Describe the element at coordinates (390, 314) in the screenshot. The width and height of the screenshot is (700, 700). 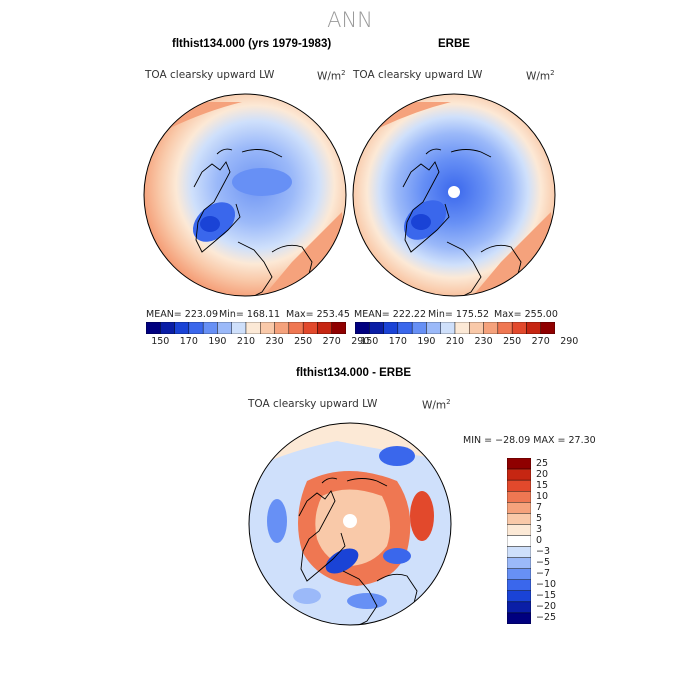
I see `panel2-mean: MEAN= 222.22` at that location.